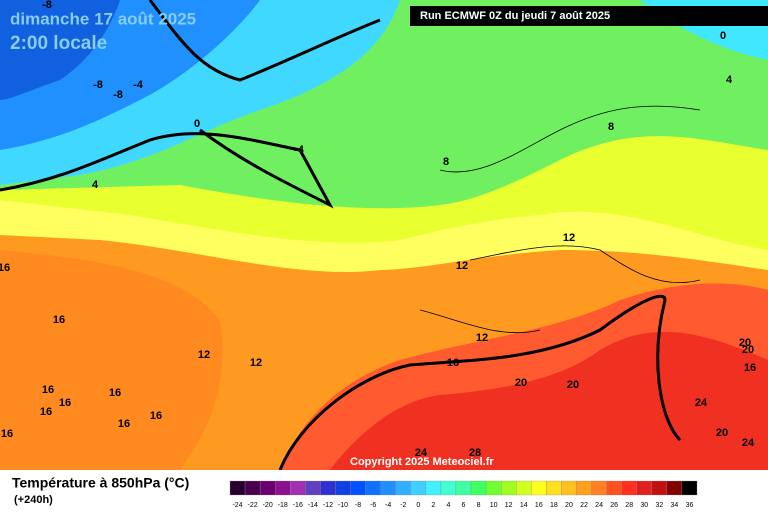 The image size is (768, 517). Describe the element at coordinates (554, 505) in the screenshot. I see `colorbar-tick-label: 18` at that location.